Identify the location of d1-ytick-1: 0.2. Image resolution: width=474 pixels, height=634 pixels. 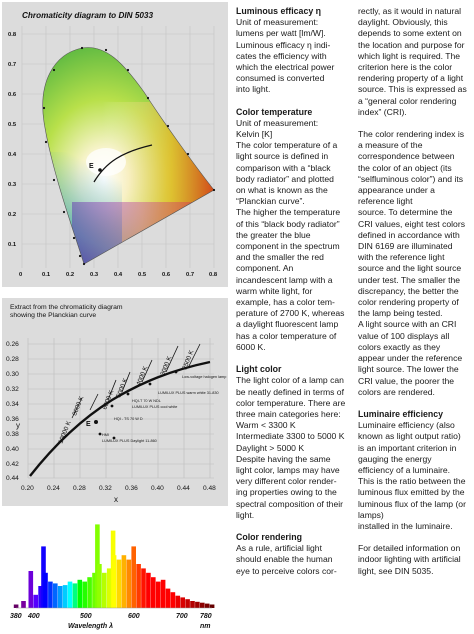
(12, 215).